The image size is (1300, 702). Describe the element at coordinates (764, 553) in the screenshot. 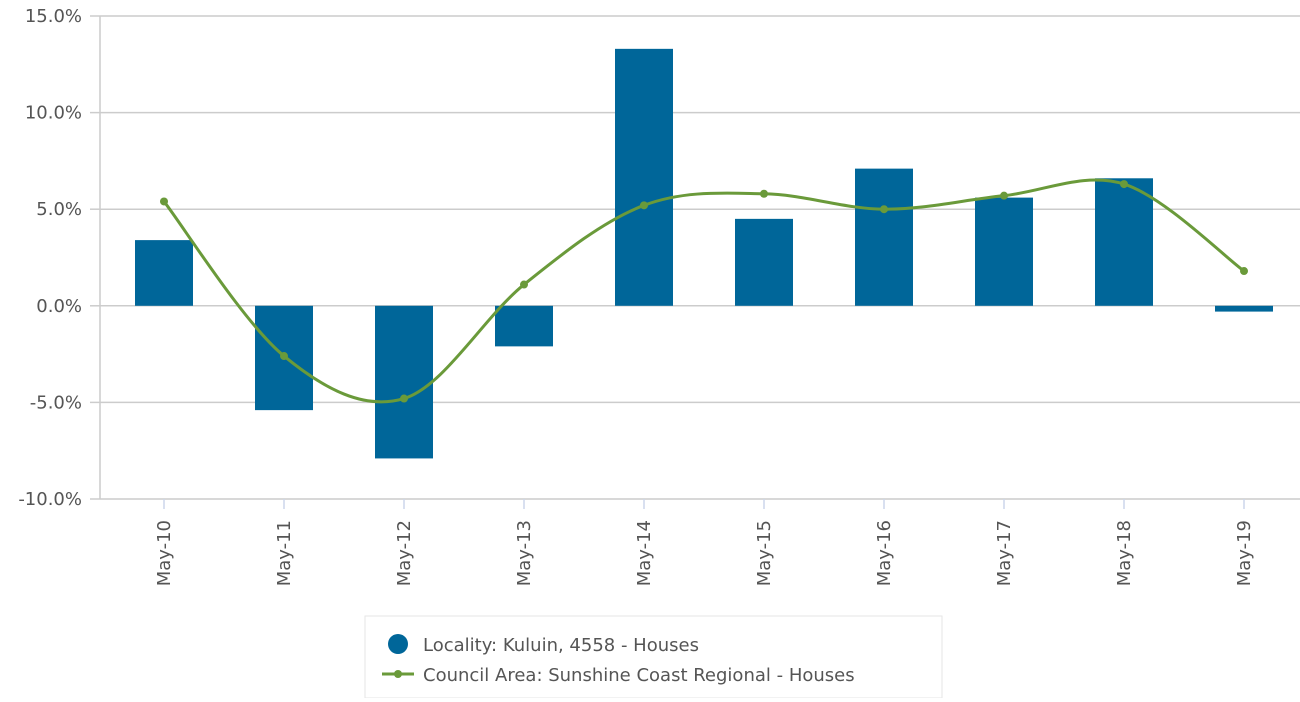

I see `x-tick-label: May-15` at that location.